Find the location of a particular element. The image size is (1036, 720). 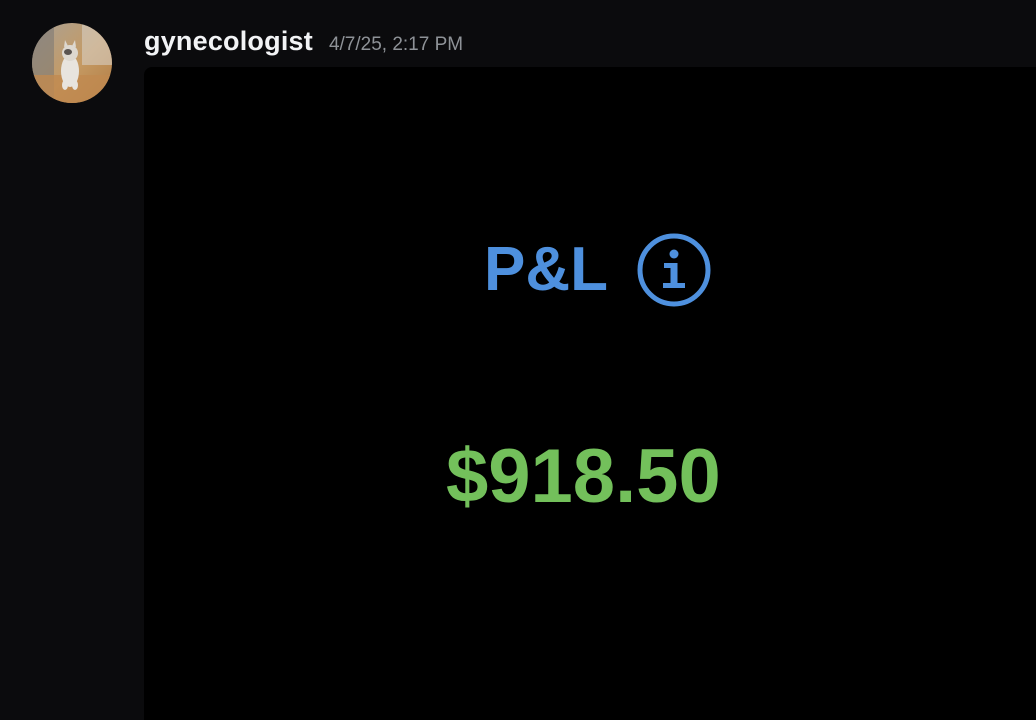

user-avatar is located at coordinates (72, 63).